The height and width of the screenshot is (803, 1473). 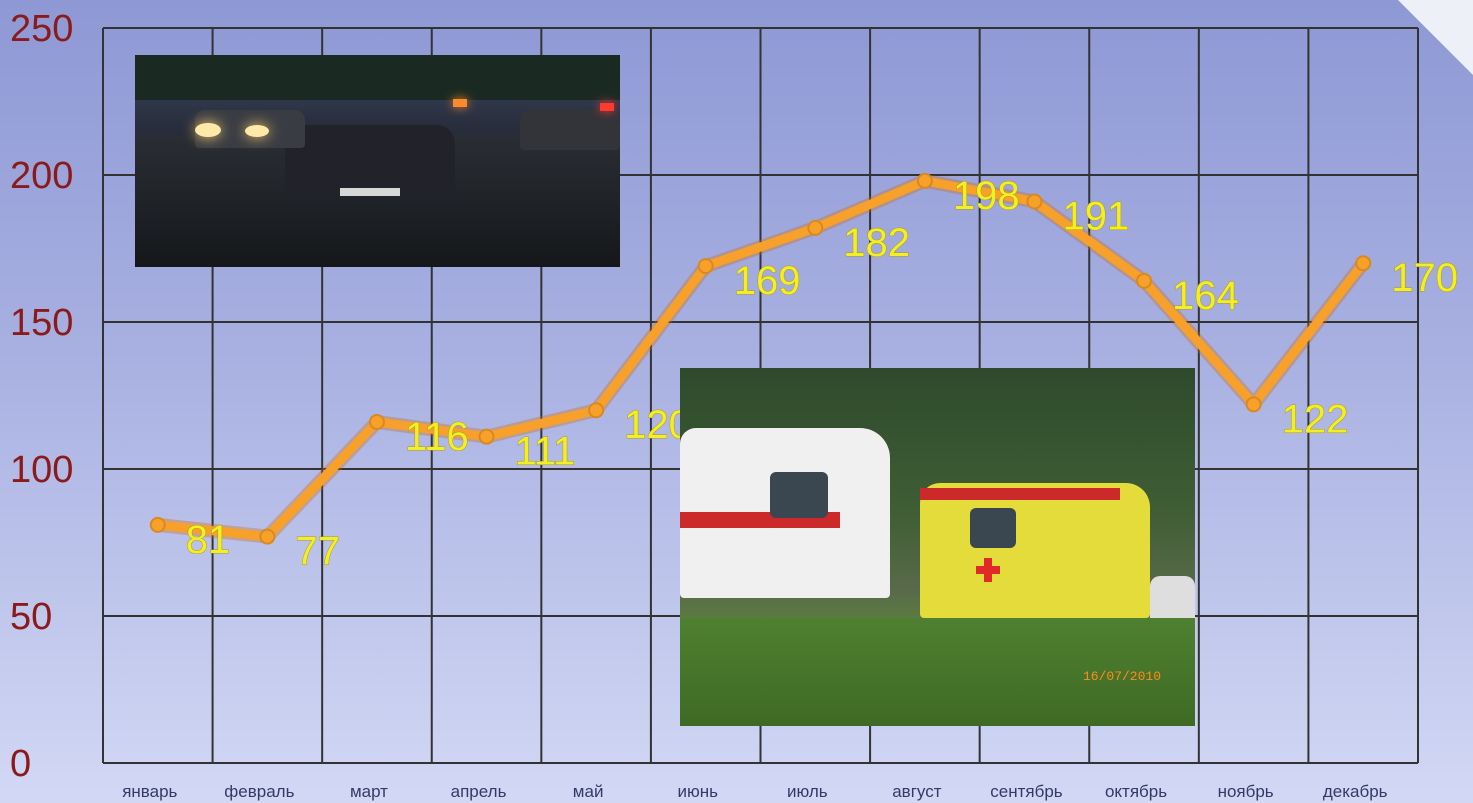 What do you see at coordinates (697, 791) in the screenshot?
I see `x-tick-label: июнь` at bounding box center [697, 791].